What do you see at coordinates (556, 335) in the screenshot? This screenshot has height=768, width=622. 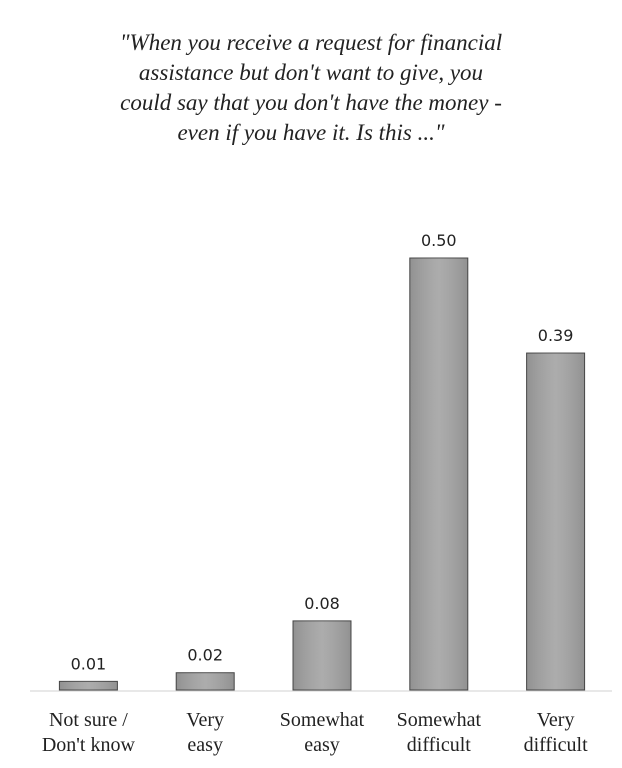 I see `value-label: 0.39` at bounding box center [556, 335].